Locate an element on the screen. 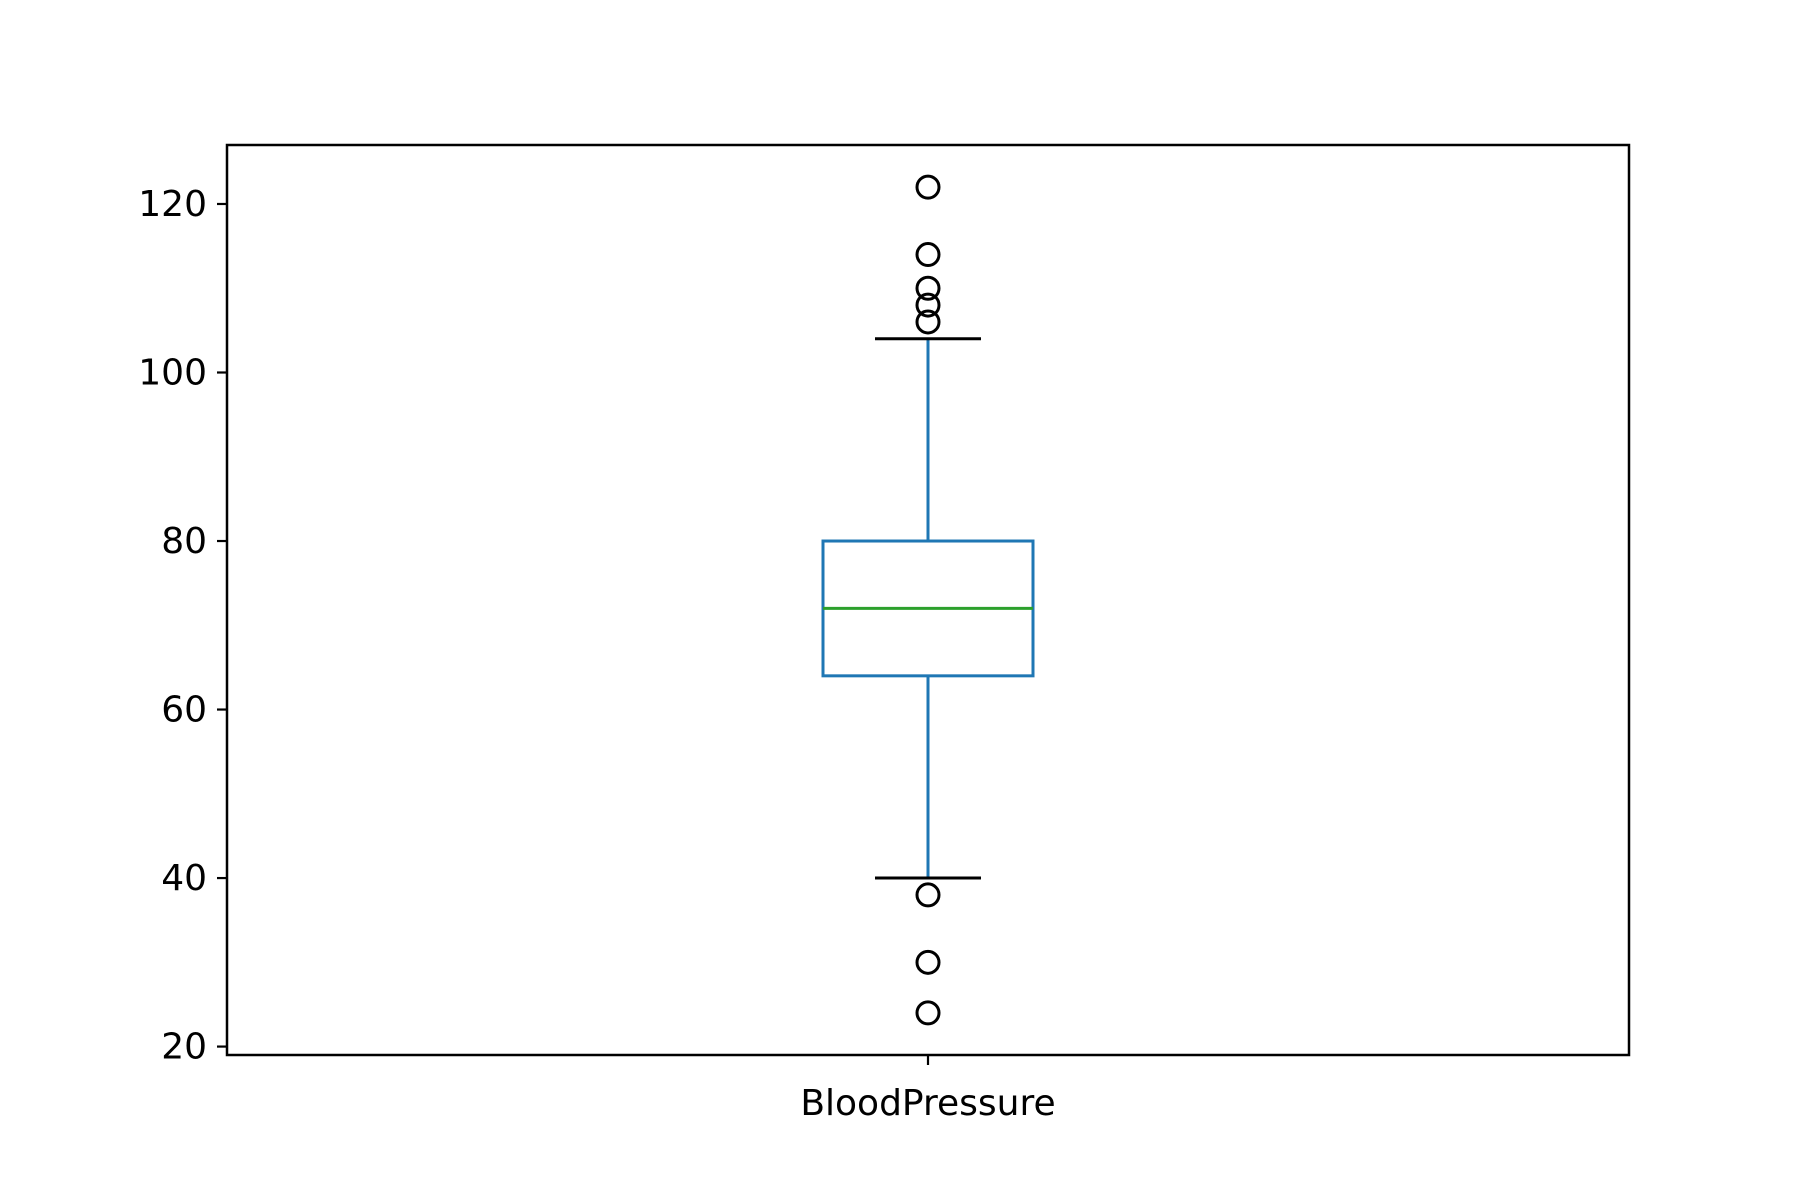 This screenshot has height=1204, width=1800. y-tick-label: 120 is located at coordinates (172, 204).